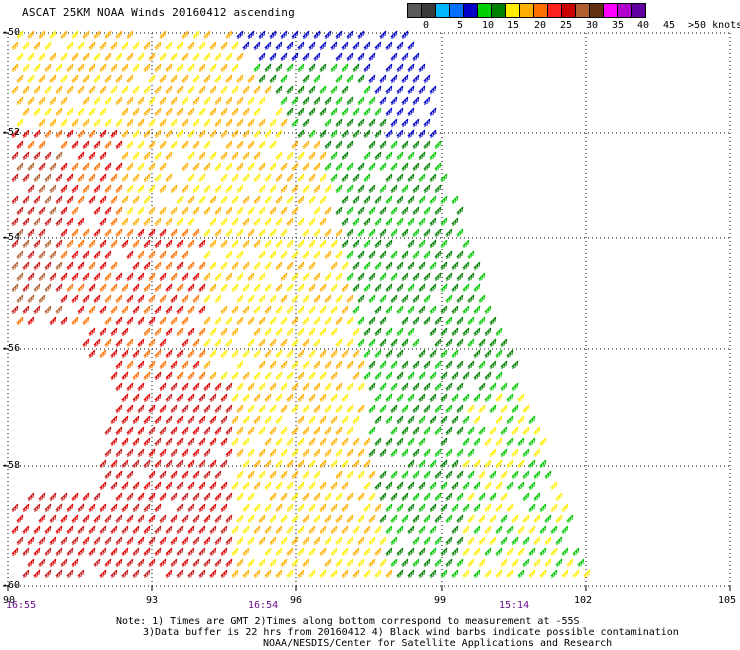  What do you see at coordinates (573, 27) in the screenshot?
I see `colorbar-labels: 0 5 10 15 20 25 30 35 40 45 >50 knots` at bounding box center [573, 27].